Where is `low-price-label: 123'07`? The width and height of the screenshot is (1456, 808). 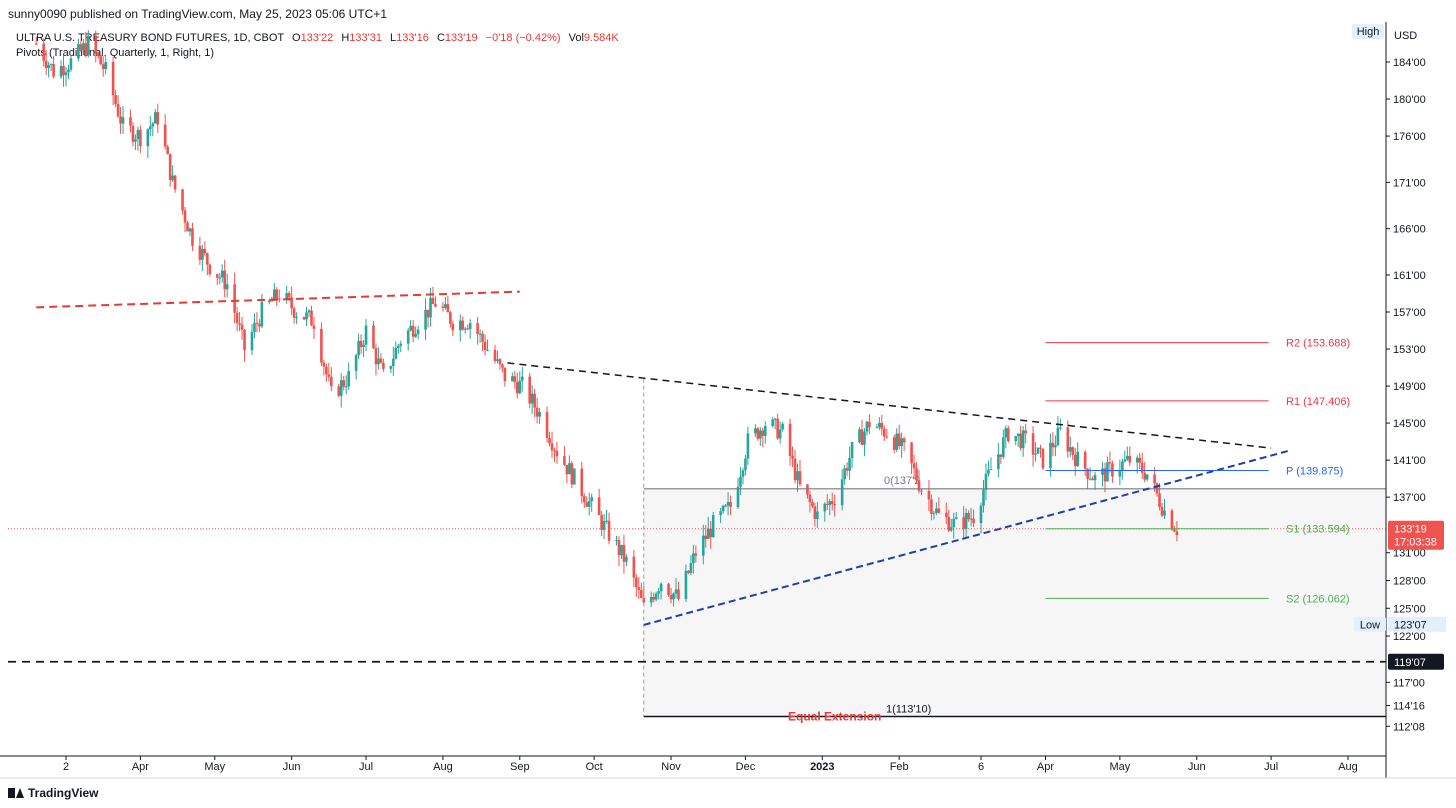 low-price-label: 123'07 is located at coordinates (1410, 626).